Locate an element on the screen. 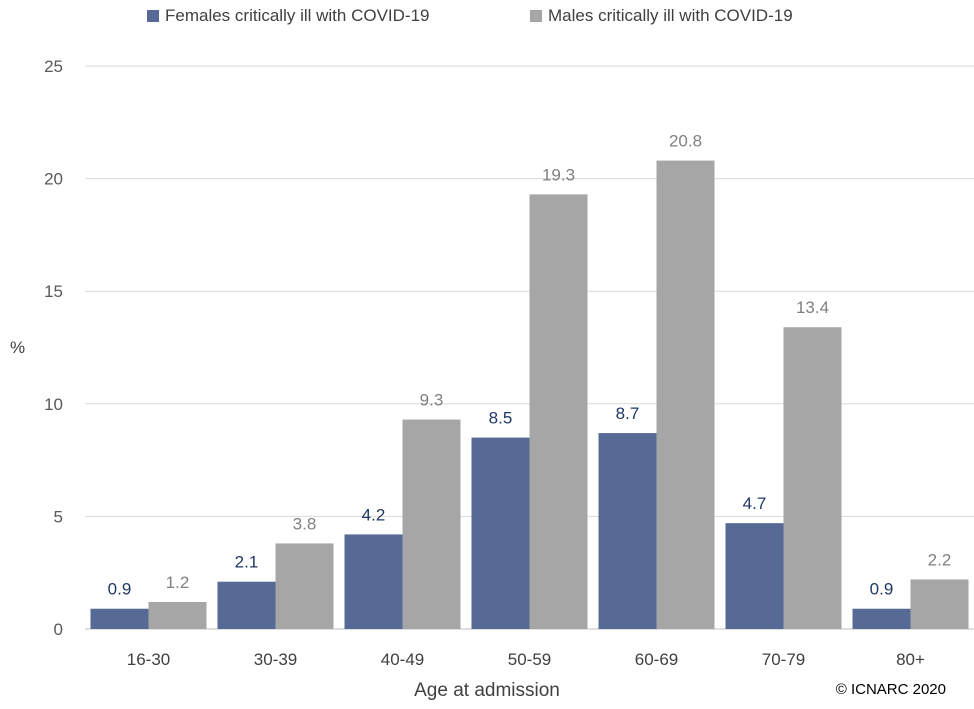  data-label: 4.2 is located at coordinates (374, 514).